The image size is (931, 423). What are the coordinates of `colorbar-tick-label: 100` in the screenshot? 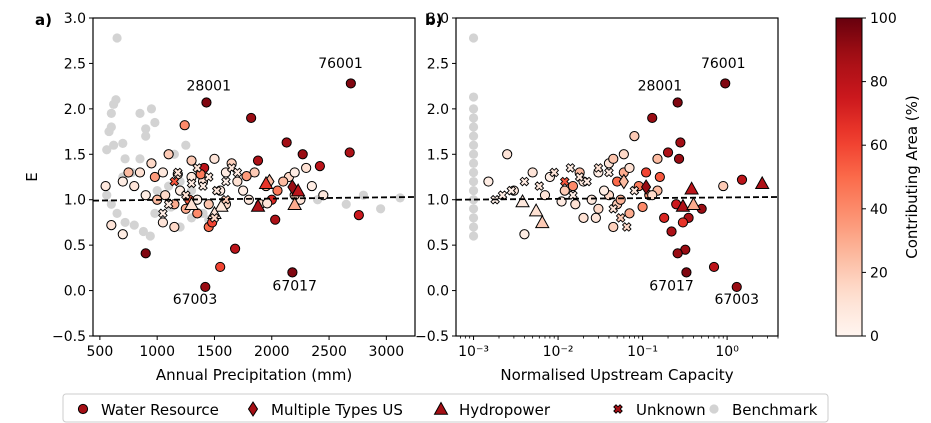 It's located at (883, 19).